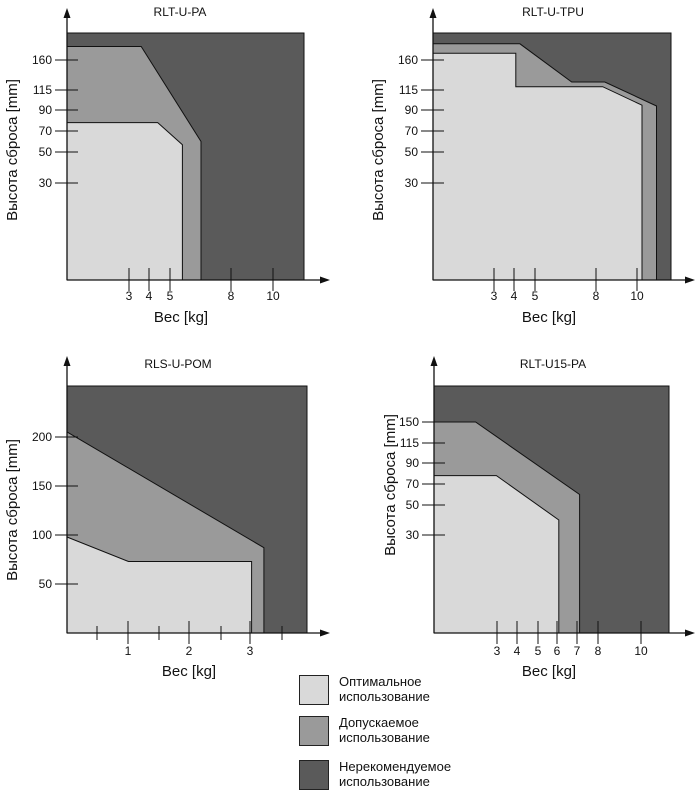 The width and height of the screenshot is (700, 806). I want to click on legend-item-optimal: Оптимальное использование, so click(419, 692).